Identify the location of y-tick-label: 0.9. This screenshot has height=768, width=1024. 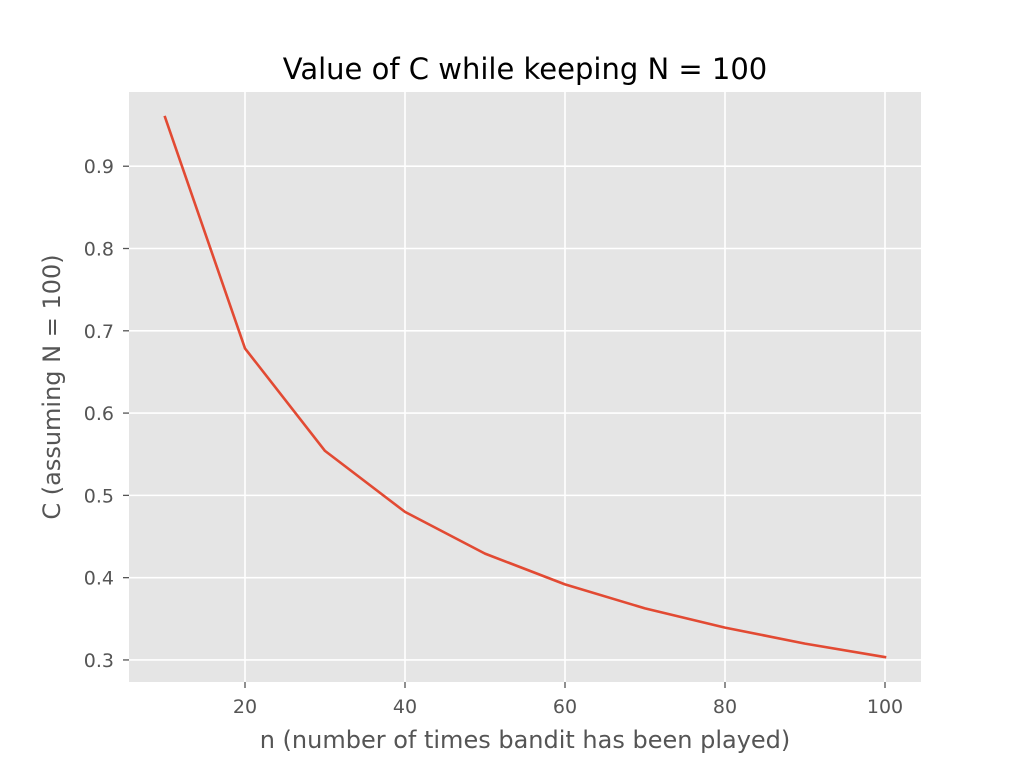
(99, 167).